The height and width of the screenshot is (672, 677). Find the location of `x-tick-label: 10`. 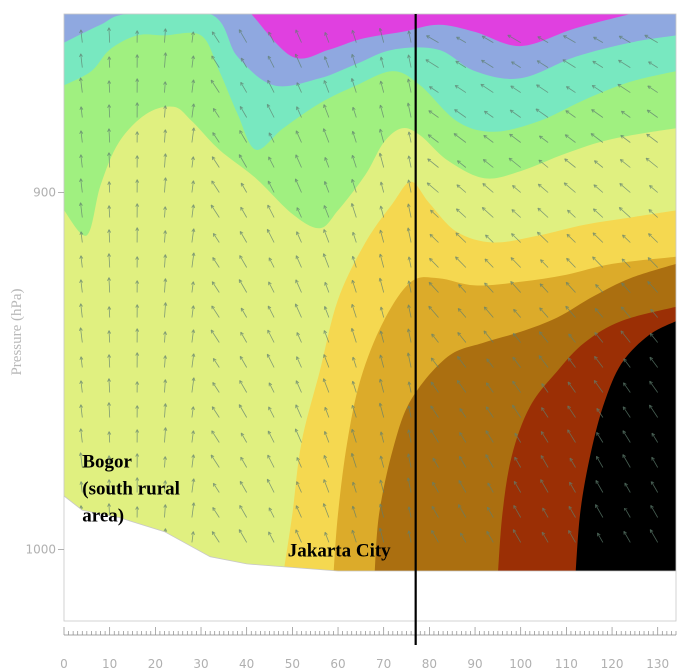

x-tick-label: 10 is located at coordinates (109, 664).